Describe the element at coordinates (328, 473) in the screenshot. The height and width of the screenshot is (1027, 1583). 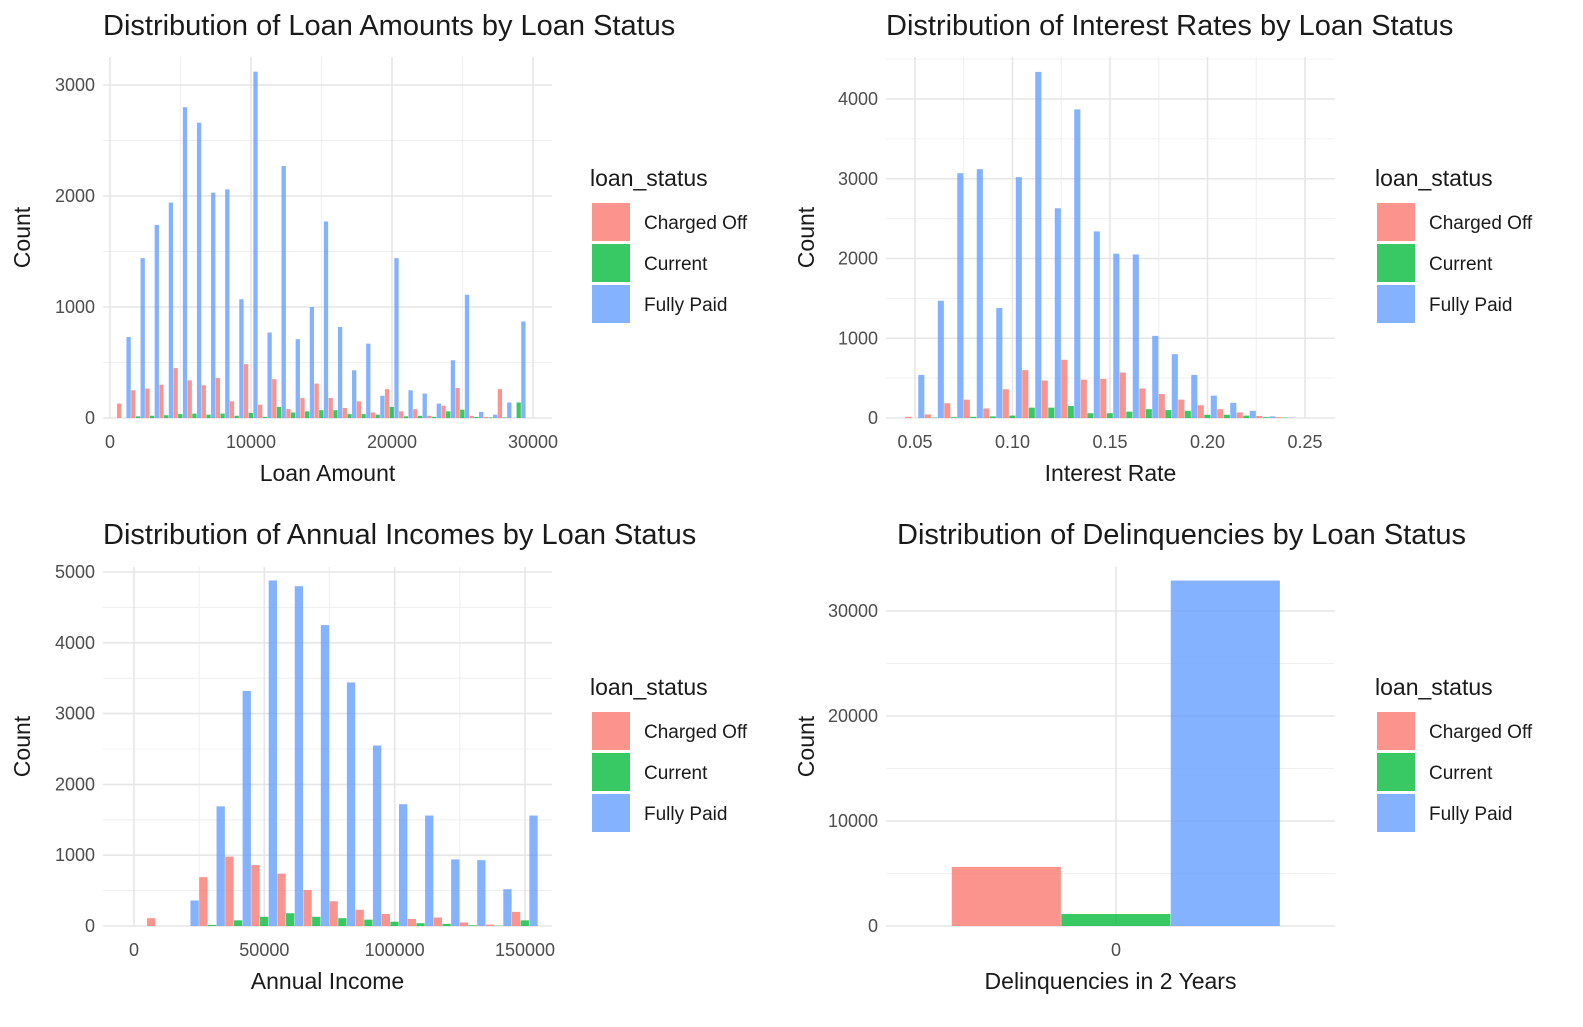
I see `x-axis-title: Loan Amount` at that location.